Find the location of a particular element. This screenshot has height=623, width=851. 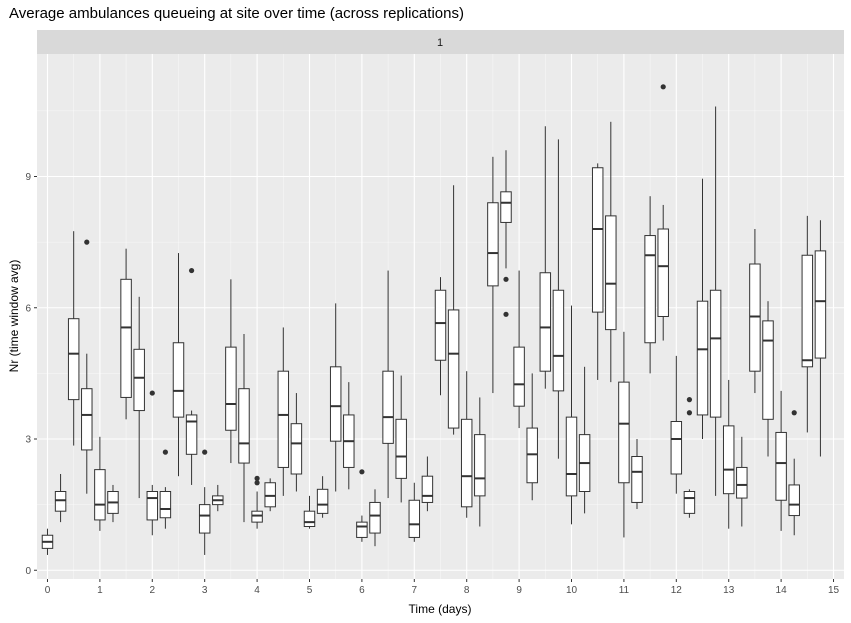

box-12.75 is located at coordinates (715, 301).